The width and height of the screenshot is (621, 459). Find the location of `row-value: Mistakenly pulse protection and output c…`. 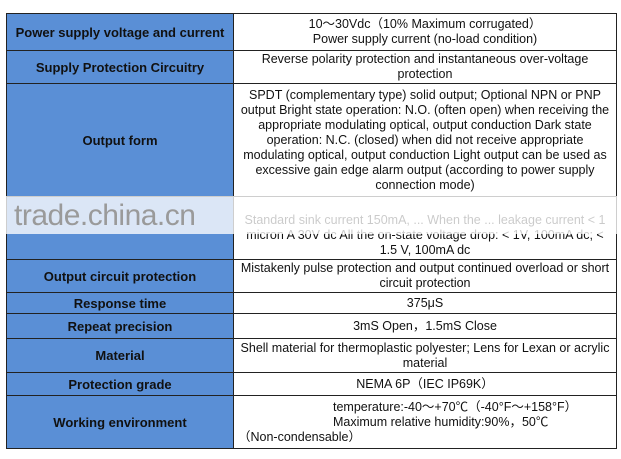

row-value: Mistakenly pulse protection and output c… is located at coordinates (425, 276).